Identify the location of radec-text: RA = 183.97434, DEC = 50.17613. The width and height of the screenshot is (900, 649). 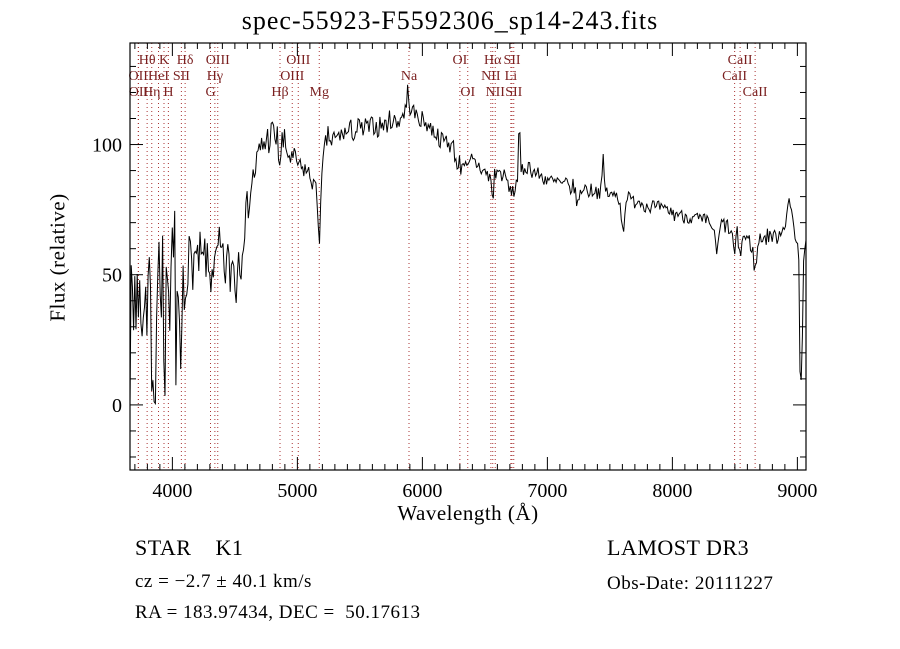
(278, 612).